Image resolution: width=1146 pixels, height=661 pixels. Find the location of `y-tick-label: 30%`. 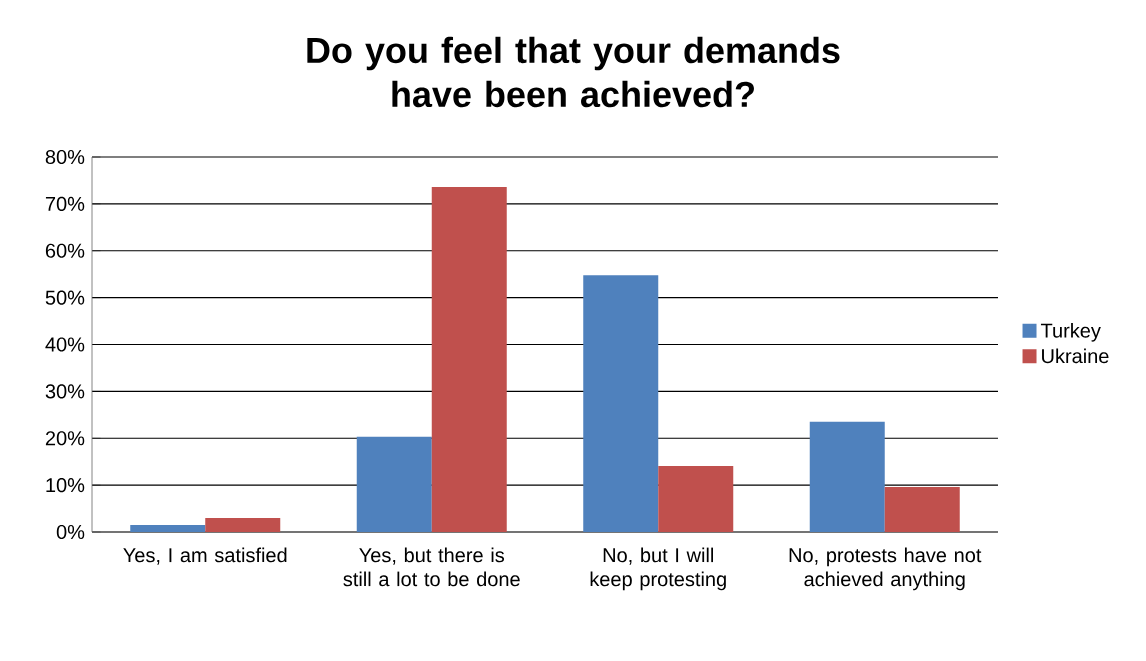

y-tick-label: 30% is located at coordinates (65, 391).